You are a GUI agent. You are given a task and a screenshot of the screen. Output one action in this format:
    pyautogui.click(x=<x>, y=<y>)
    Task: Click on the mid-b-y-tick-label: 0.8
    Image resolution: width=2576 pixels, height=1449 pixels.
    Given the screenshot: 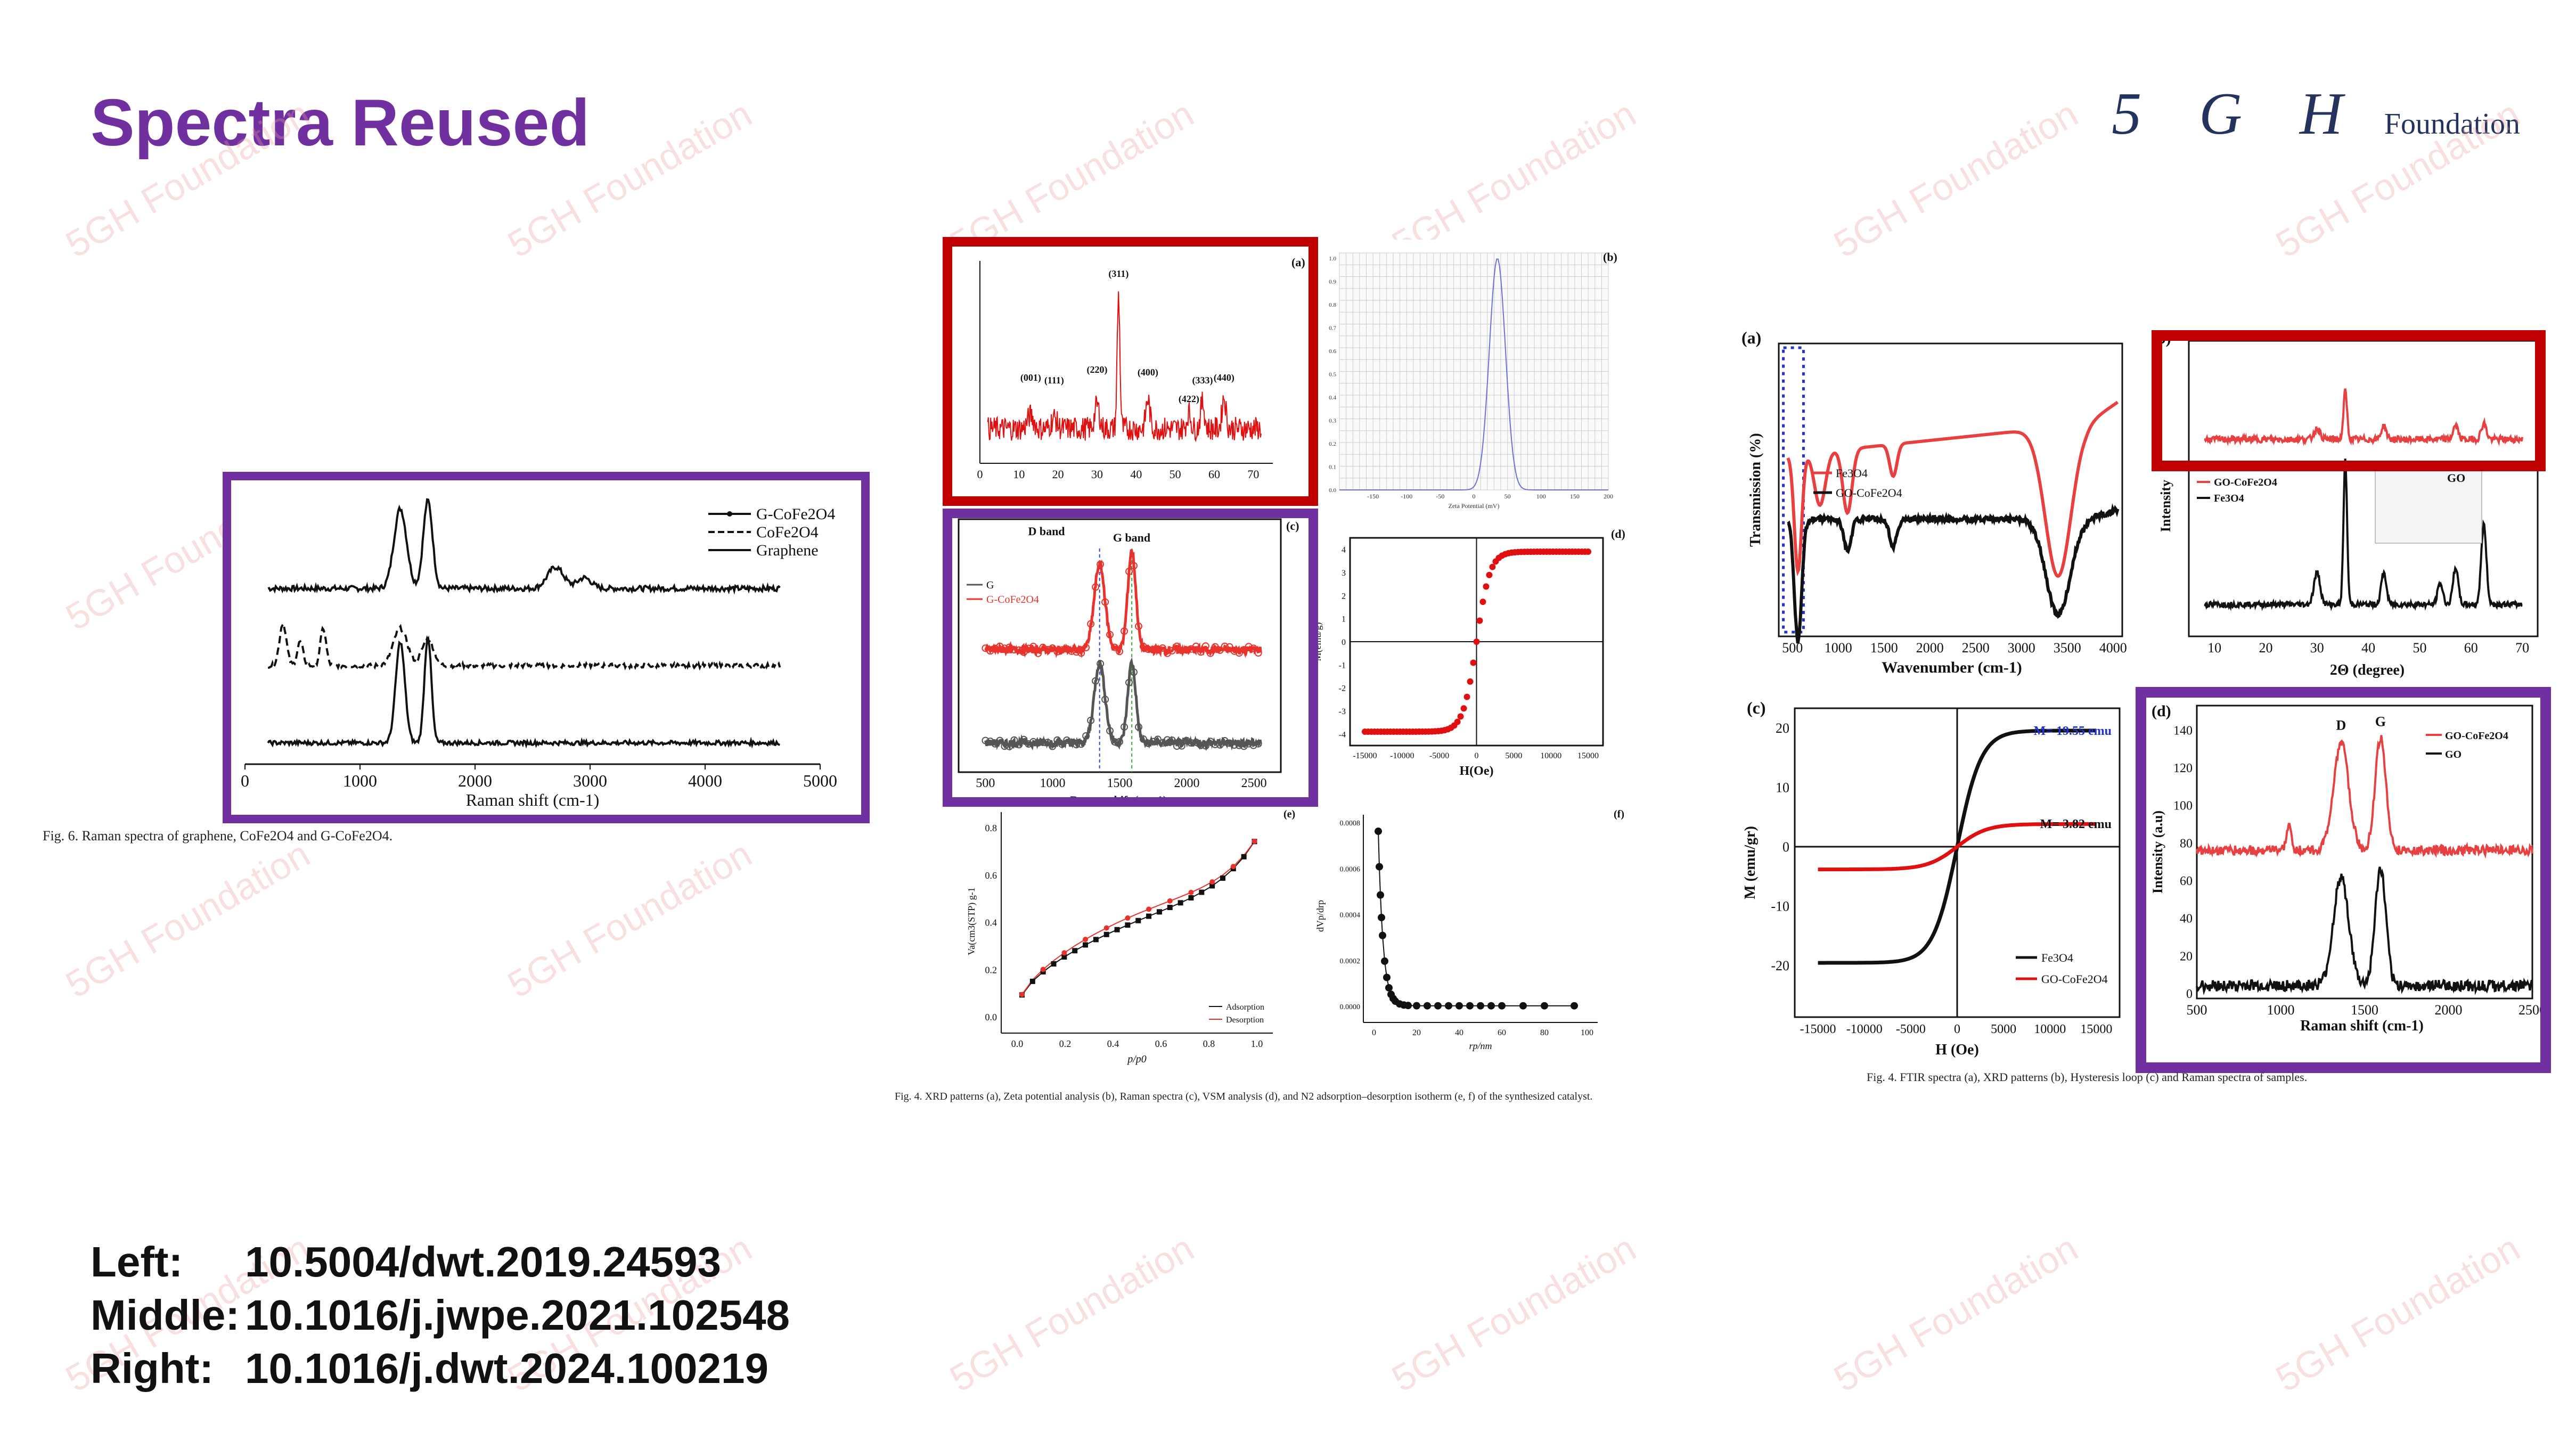 What is the action you would take?
    pyautogui.click(x=1332, y=305)
    